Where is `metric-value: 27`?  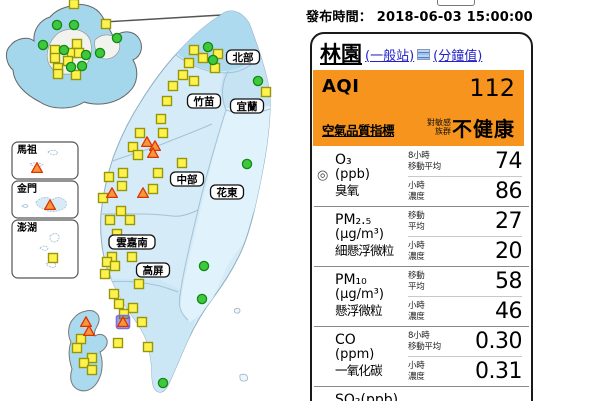 metric-value: 27 is located at coordinates (509, 221).